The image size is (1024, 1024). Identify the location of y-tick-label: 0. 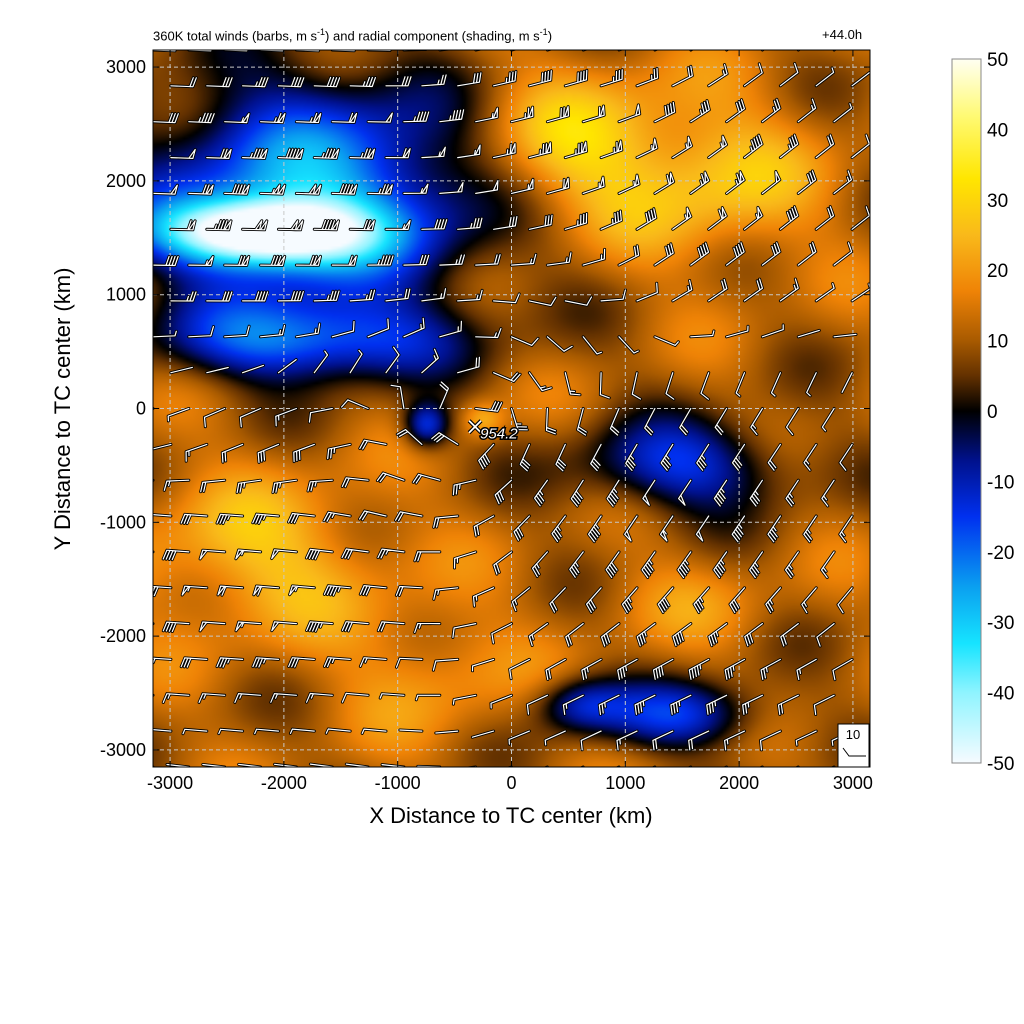
(141, 409).